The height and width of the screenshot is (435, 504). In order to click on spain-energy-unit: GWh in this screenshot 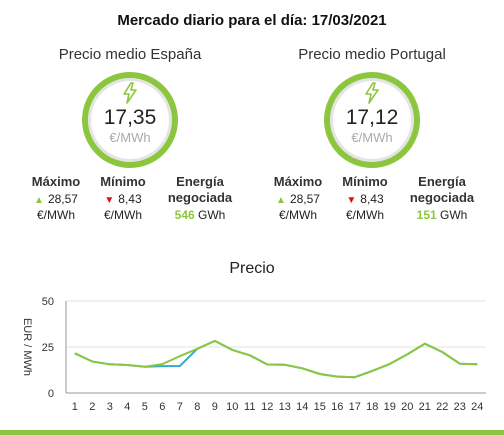, I will do `click(212, 215)`.